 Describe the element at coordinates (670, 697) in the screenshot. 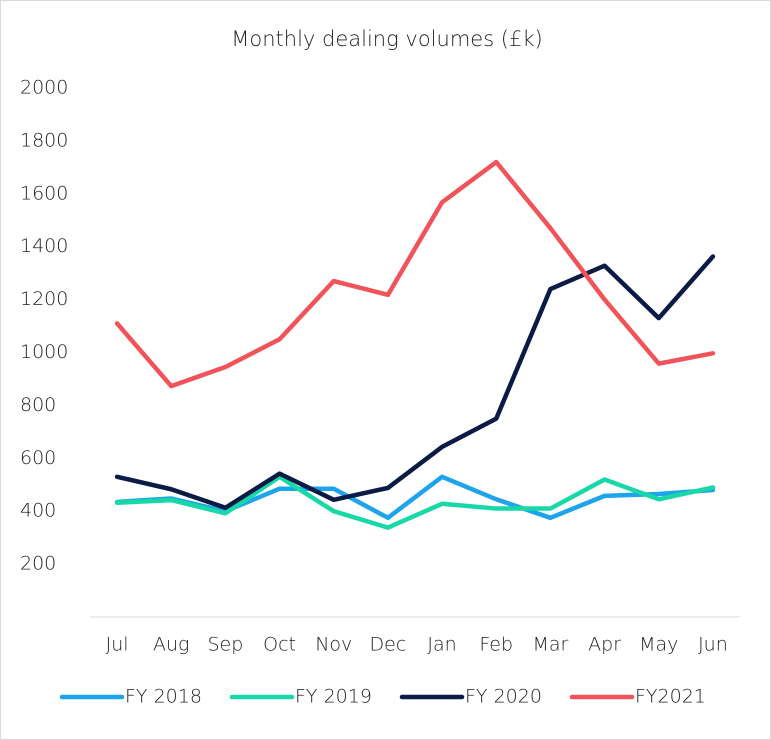

I see `legend-label: FY2021` at that location.